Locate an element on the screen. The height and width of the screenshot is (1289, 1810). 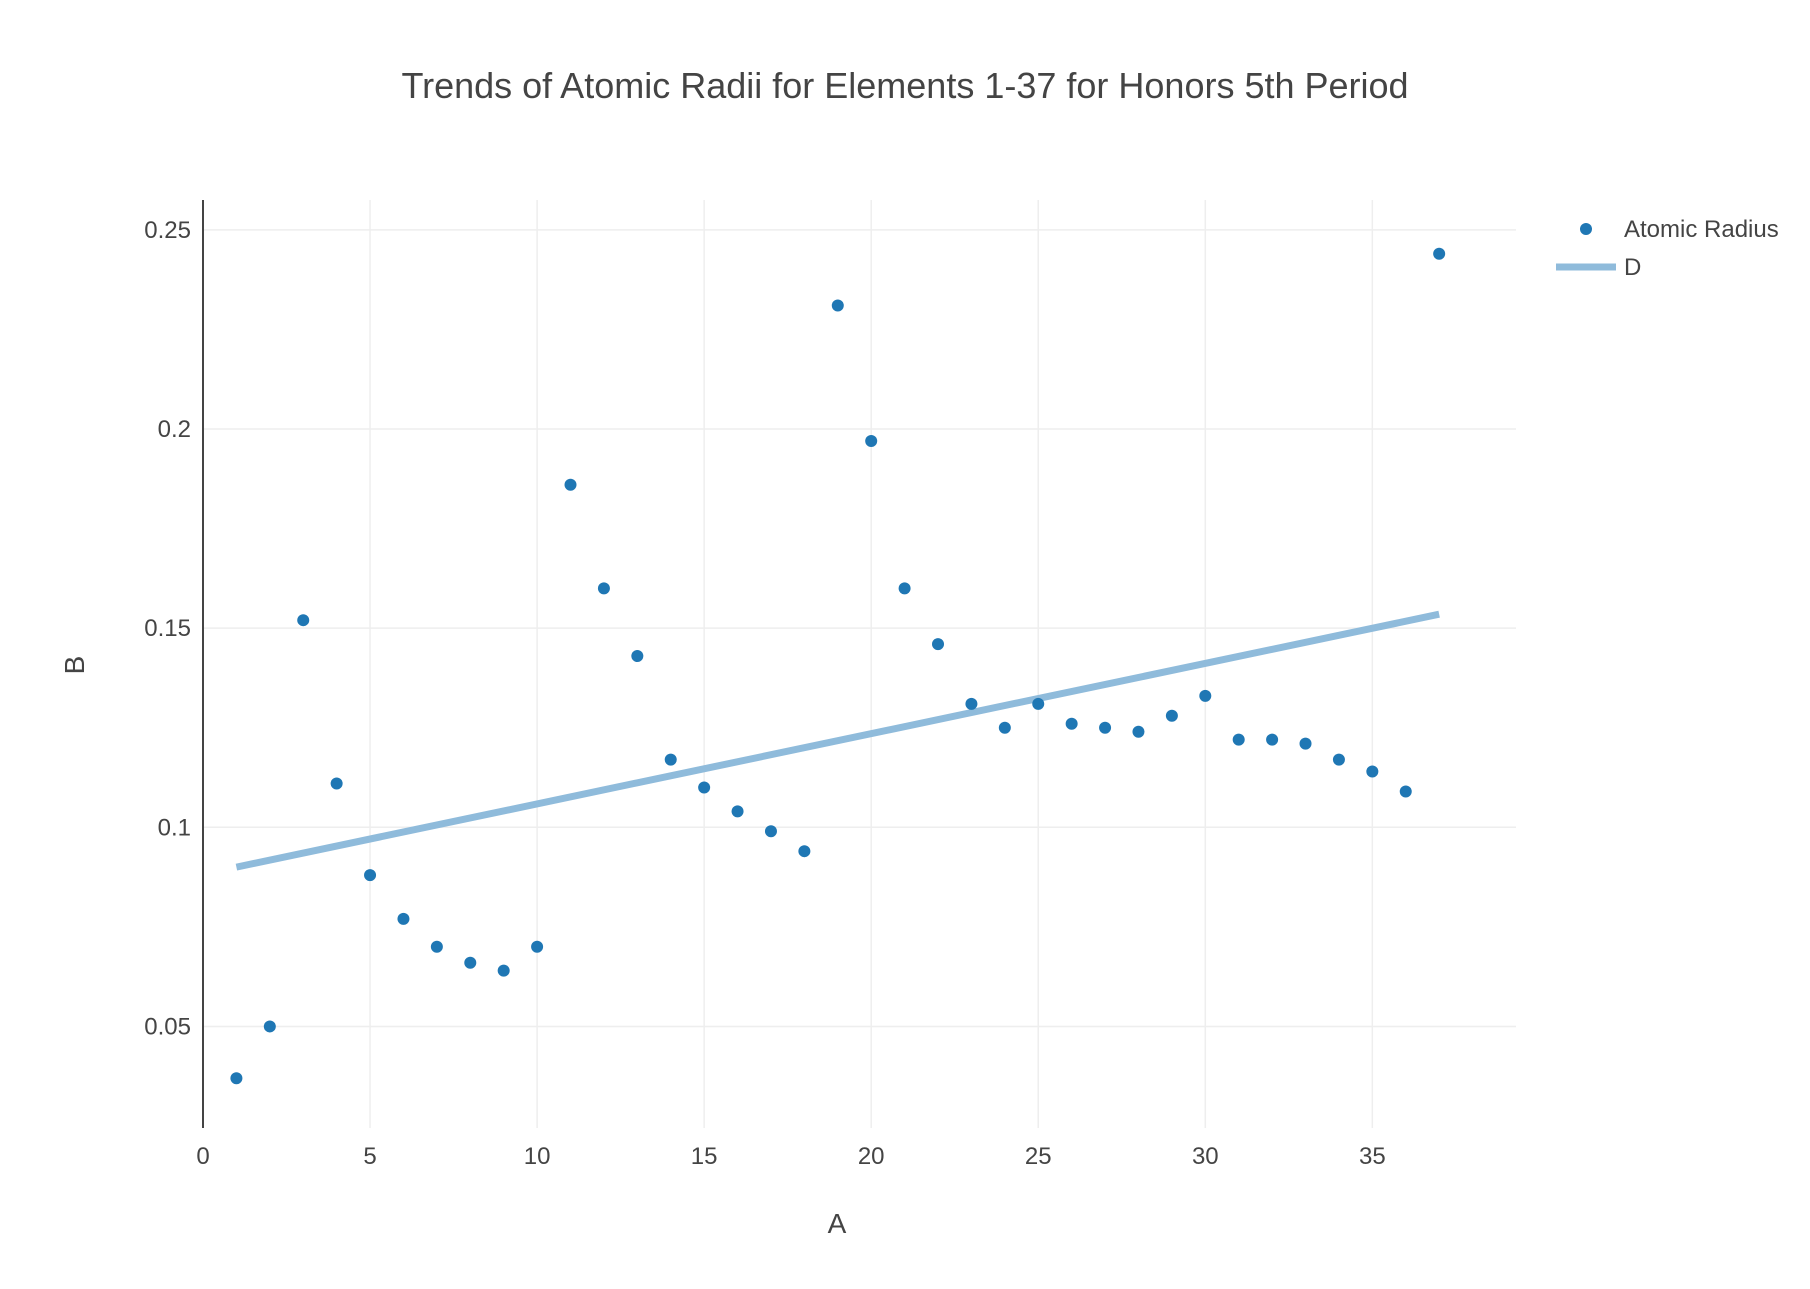
x-tick-label: 10 is located at coordinates (537, 1156).